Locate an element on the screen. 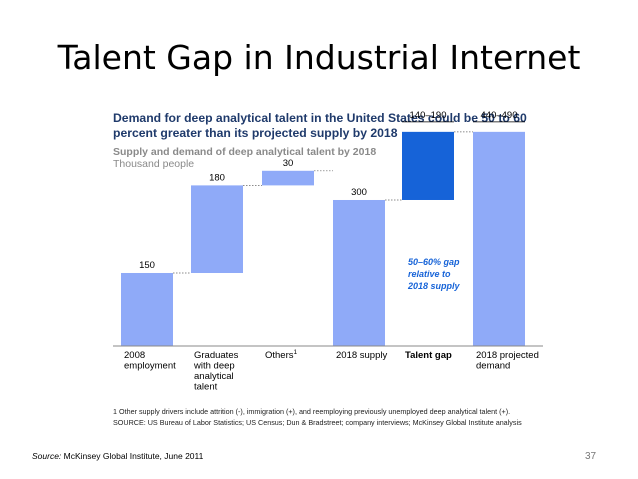 This screenshot has width=638, height=479. category-label-5-1: demand is located at coordinates (493, 366).